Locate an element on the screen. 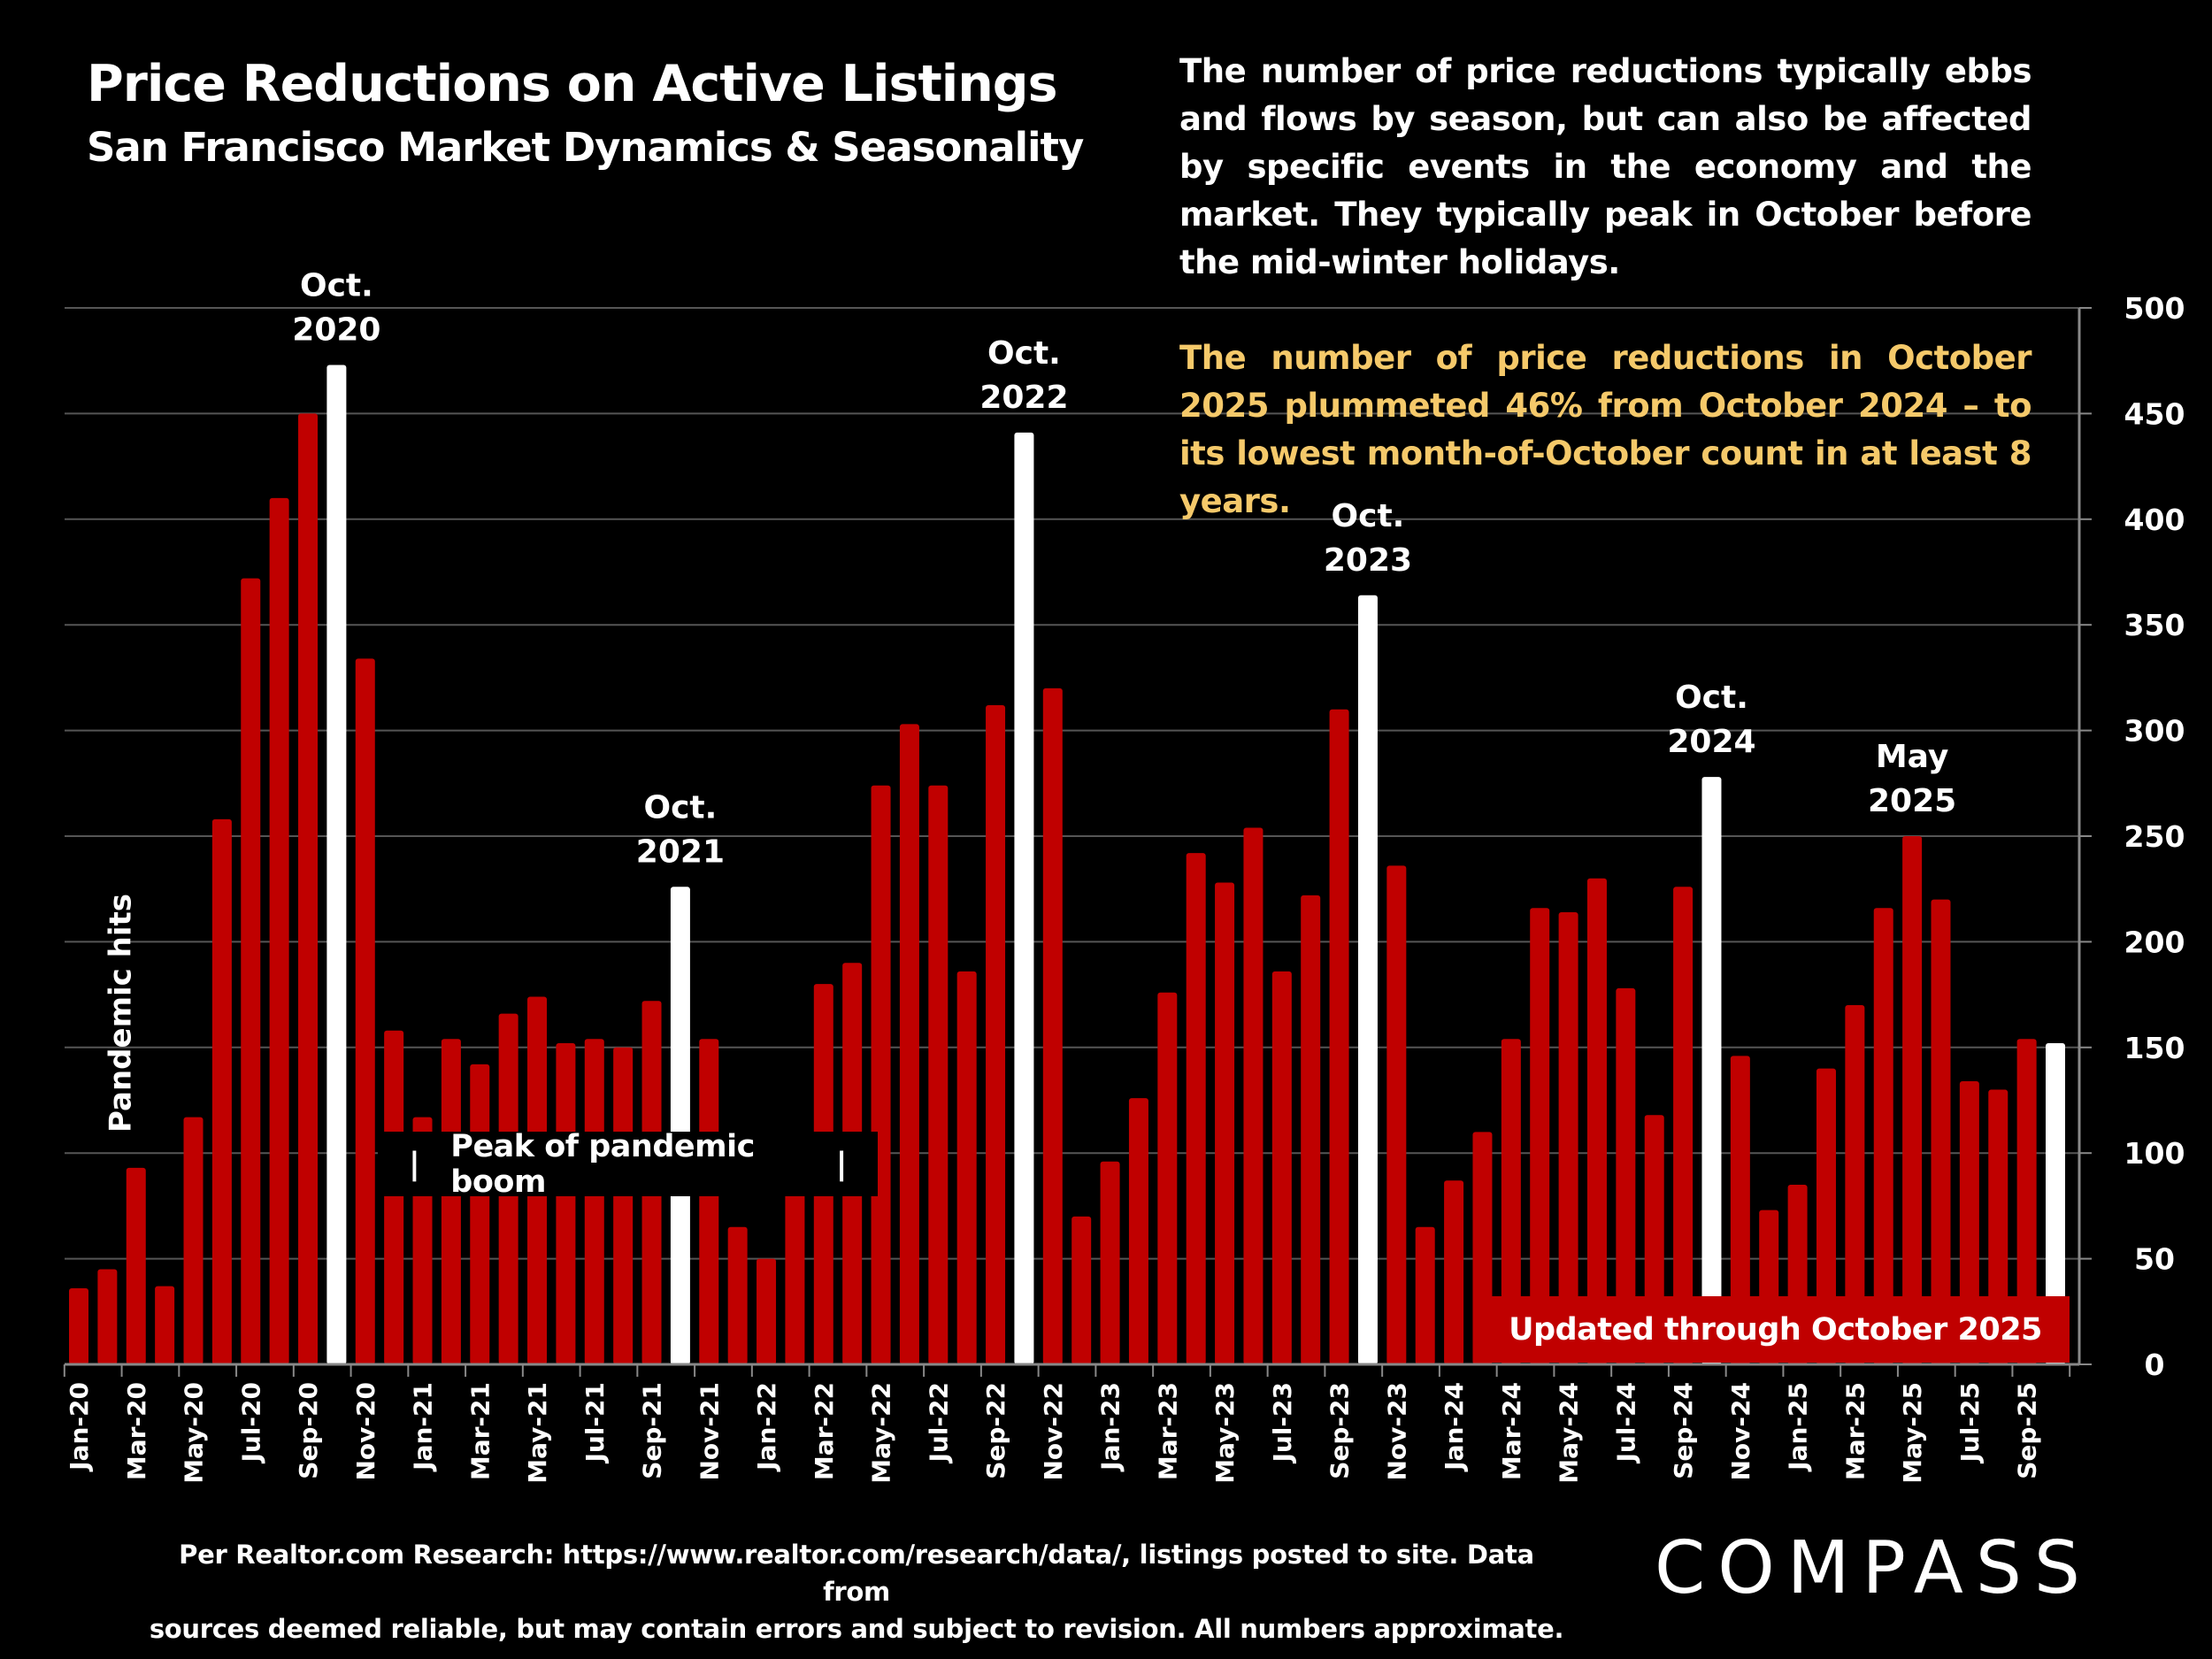  x-tick-label: Nov-23 is located at coordinates (1397, 1432).